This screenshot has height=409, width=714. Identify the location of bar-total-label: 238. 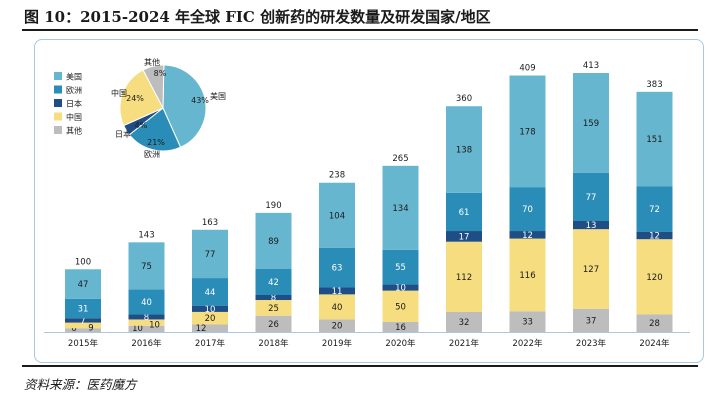
(337, 176).